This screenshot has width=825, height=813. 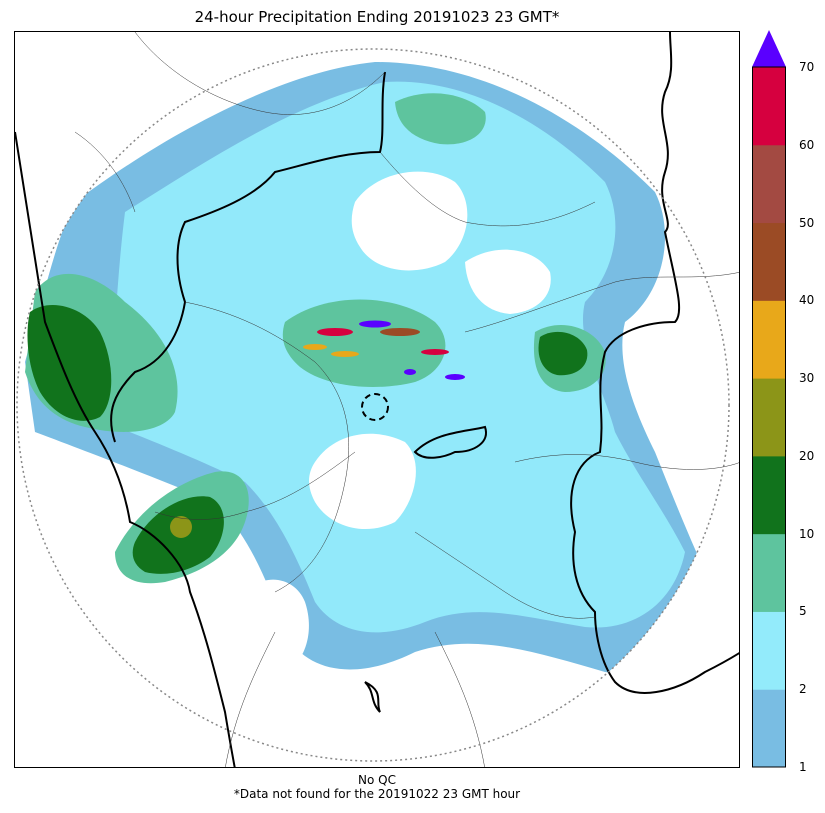 I want to click on colorbar-tick-label: 70, so click(x=807, y=67).